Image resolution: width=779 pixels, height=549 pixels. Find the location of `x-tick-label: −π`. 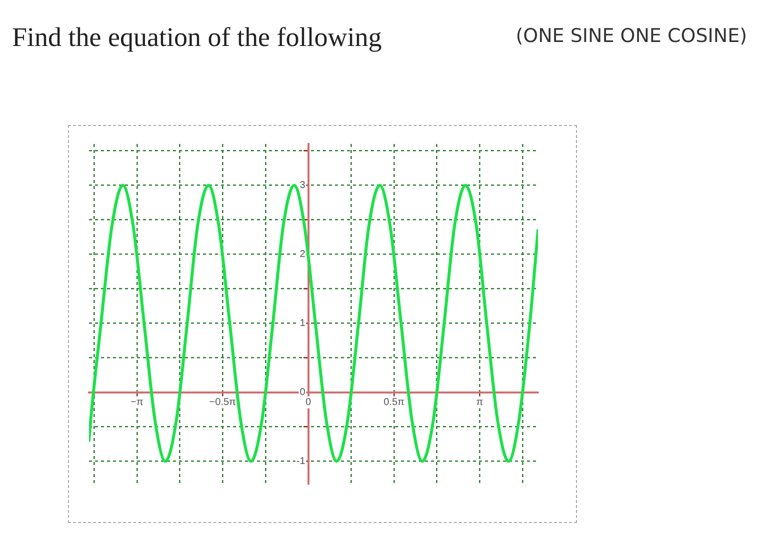

x-tick-label: −π is located at coordinates (137, 402).